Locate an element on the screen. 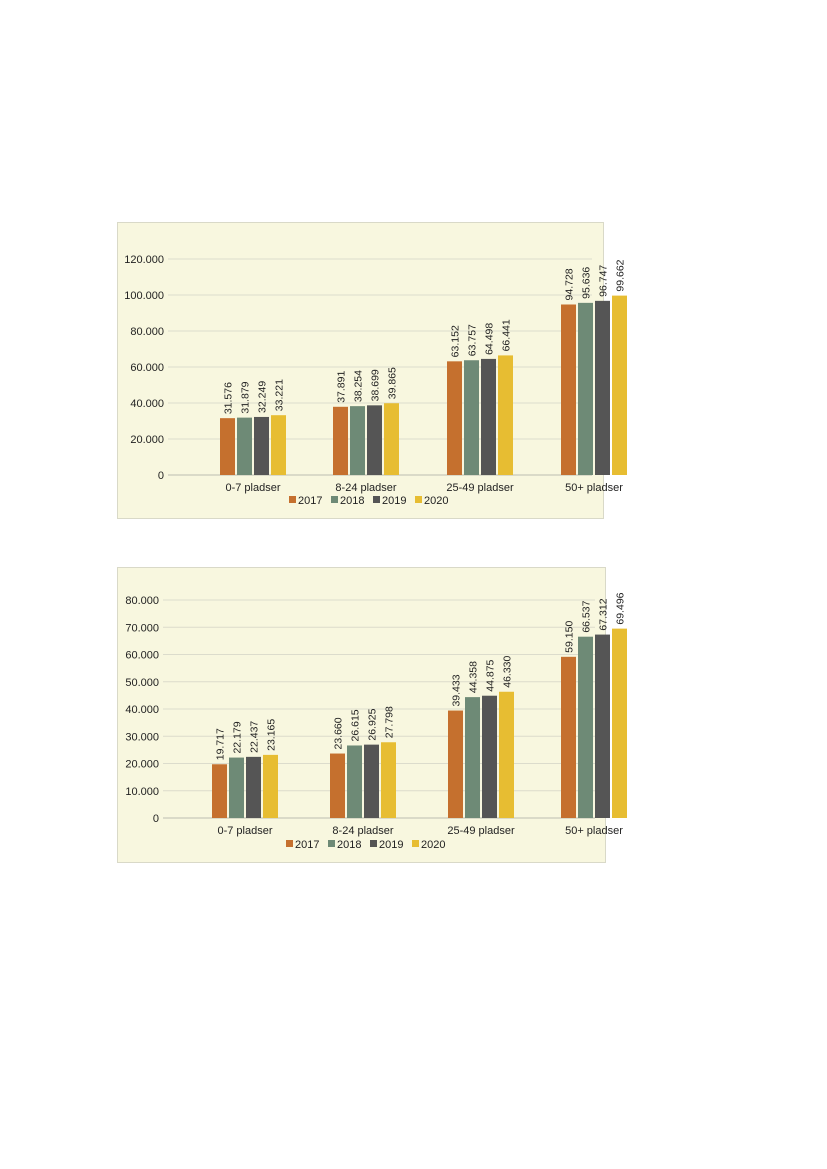 The image size is (827, 1169). data-label: 26.925 is located at coordinates (373, 724).